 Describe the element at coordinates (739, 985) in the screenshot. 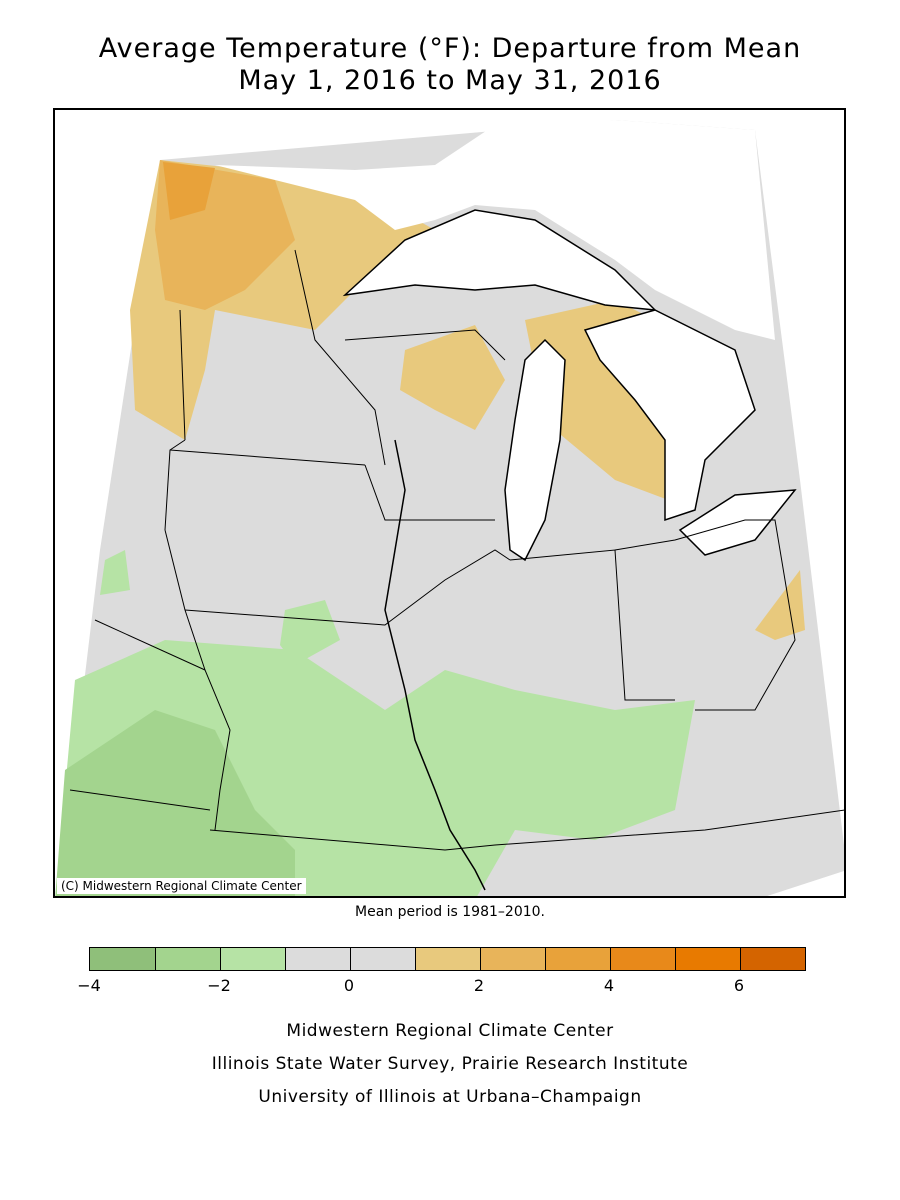

I see `legend-tick-label: 6` at that location.